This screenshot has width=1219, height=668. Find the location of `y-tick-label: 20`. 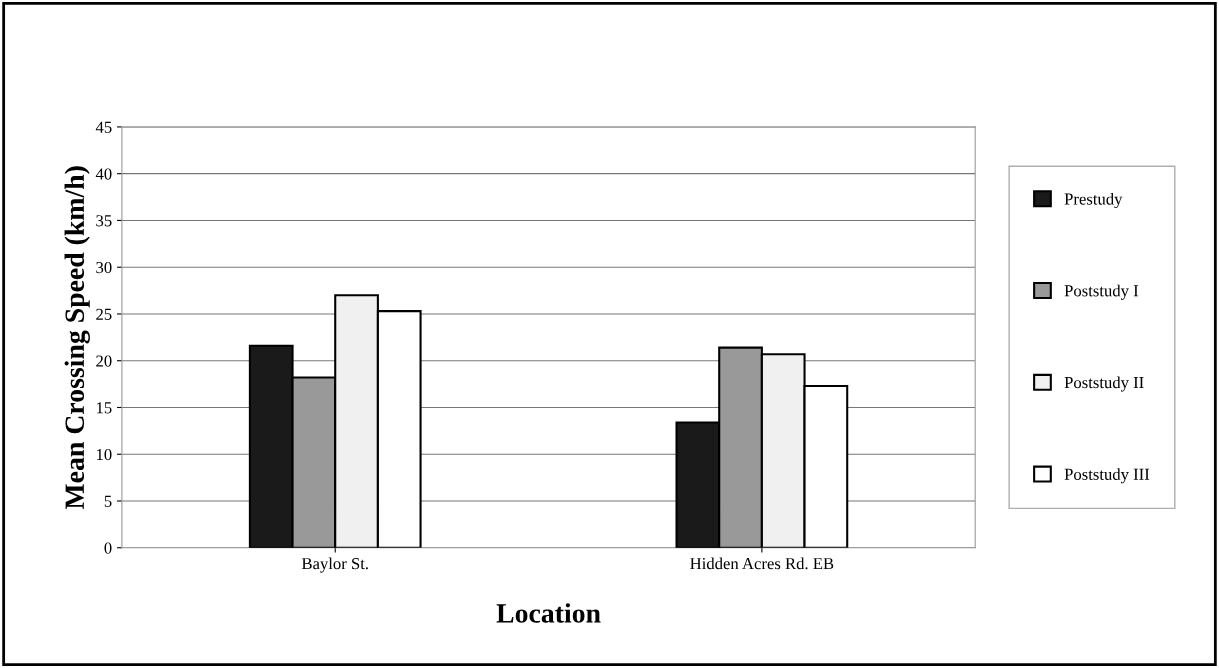

y-tick-label: 20 is located at coordinates (104, 361).